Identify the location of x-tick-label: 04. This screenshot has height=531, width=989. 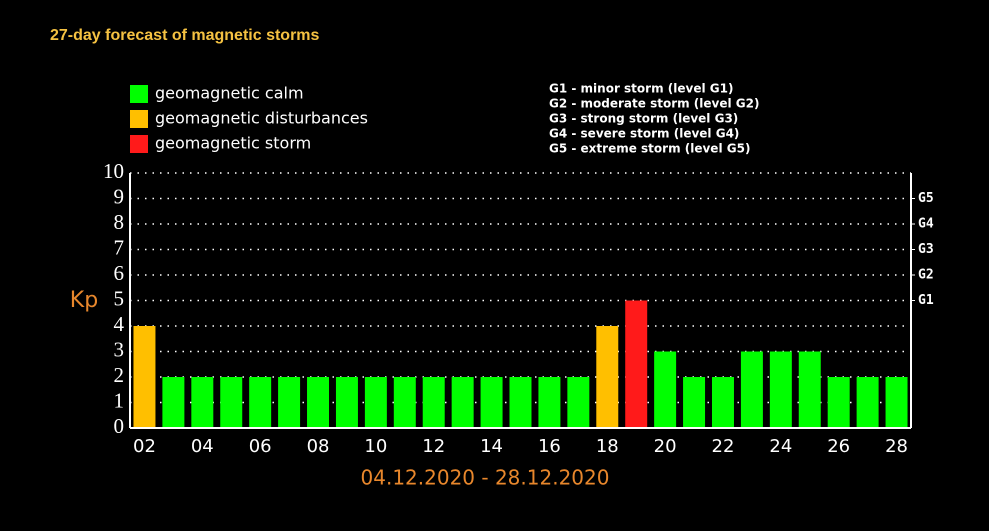
(202, 446).